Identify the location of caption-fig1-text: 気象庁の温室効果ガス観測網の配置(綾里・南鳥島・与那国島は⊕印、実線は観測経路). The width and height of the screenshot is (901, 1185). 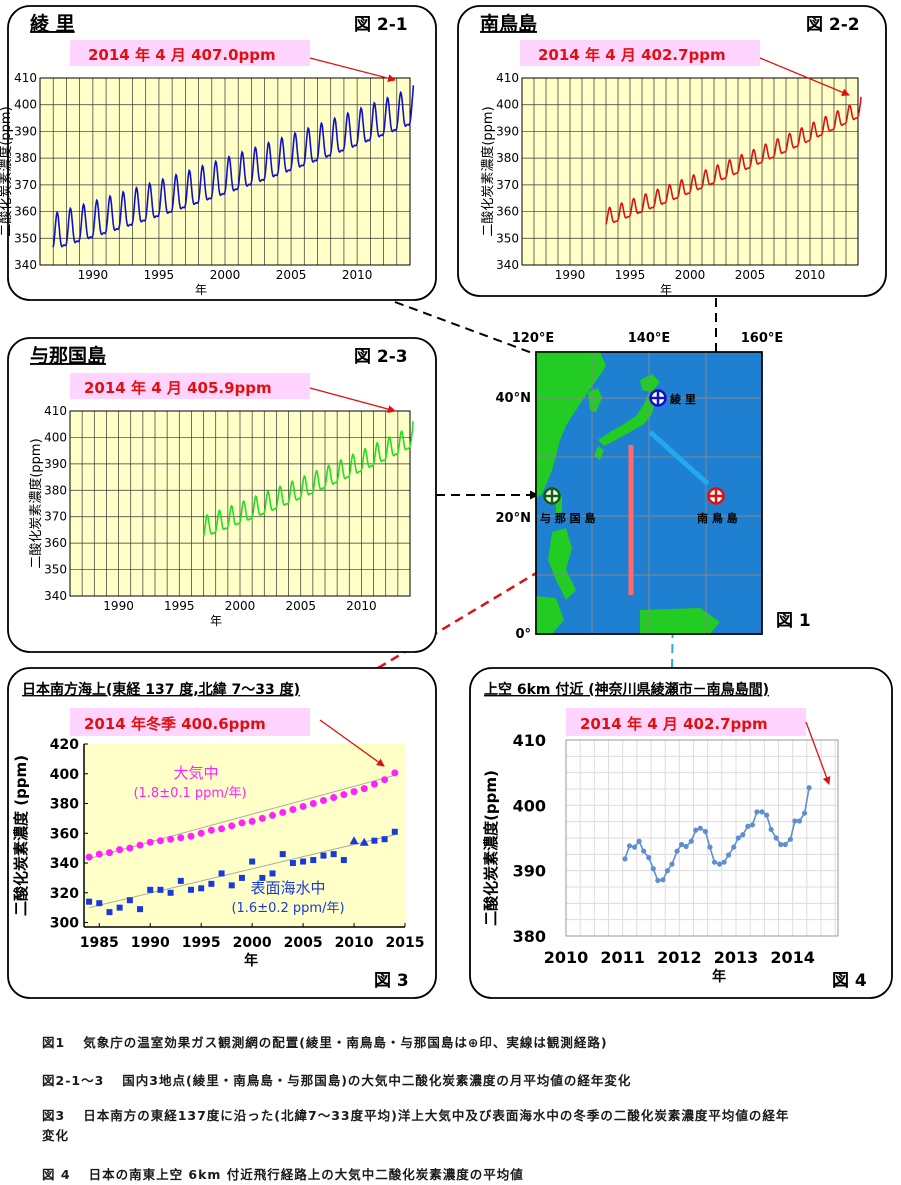
(345, 1042).